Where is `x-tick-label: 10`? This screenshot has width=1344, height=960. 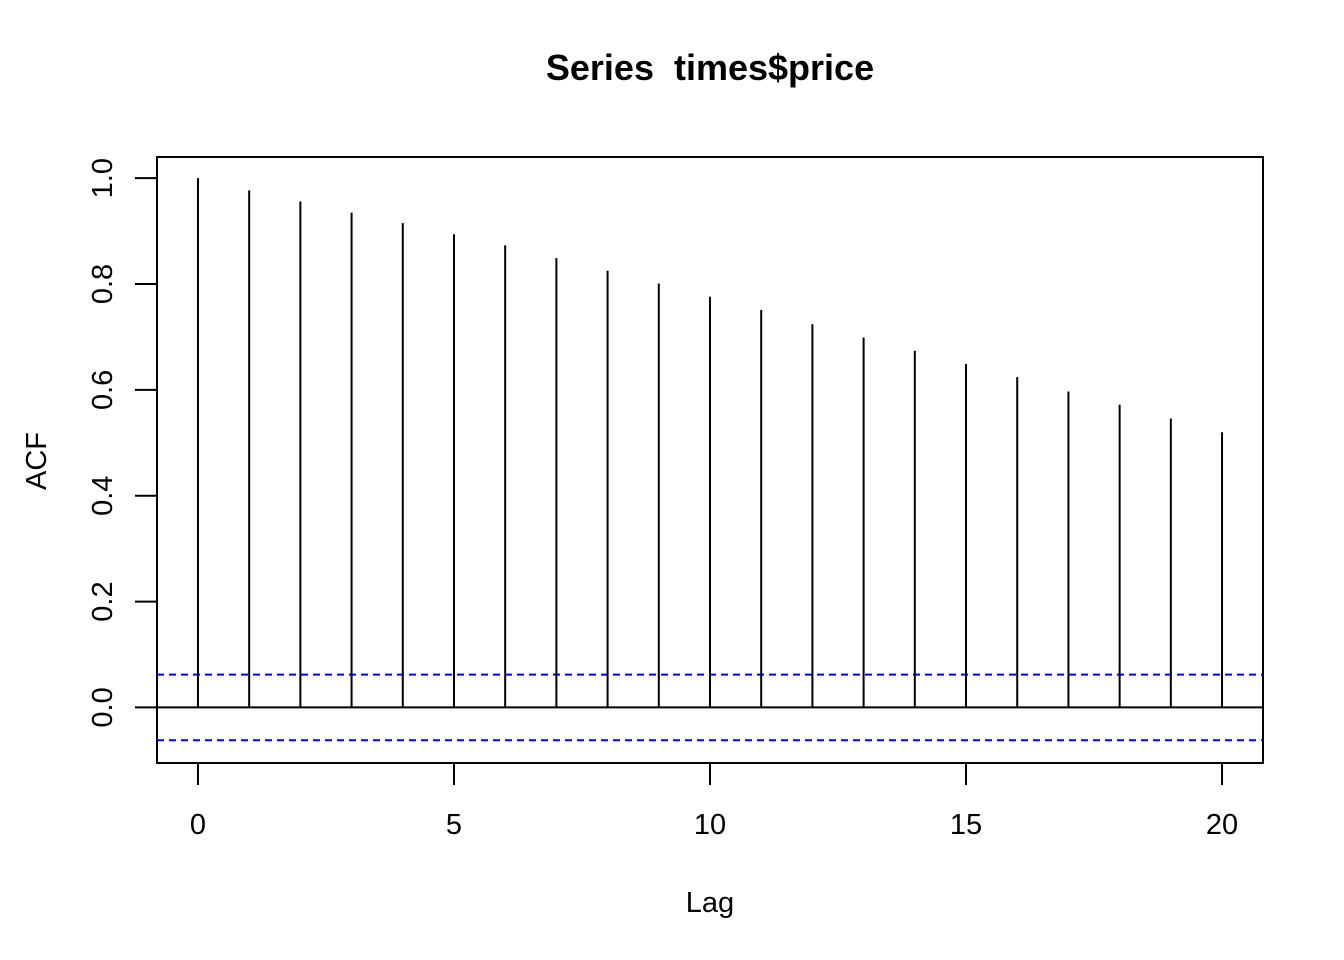 x-tick-label: 10 is located at coordinates (710, 825).